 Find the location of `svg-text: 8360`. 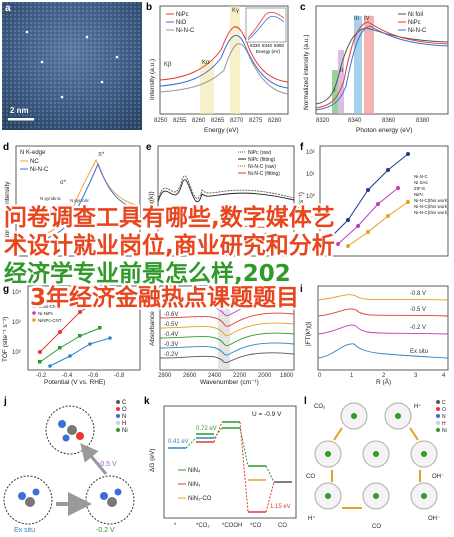

svg-text: 8360 is located at coordinates (389, 121).